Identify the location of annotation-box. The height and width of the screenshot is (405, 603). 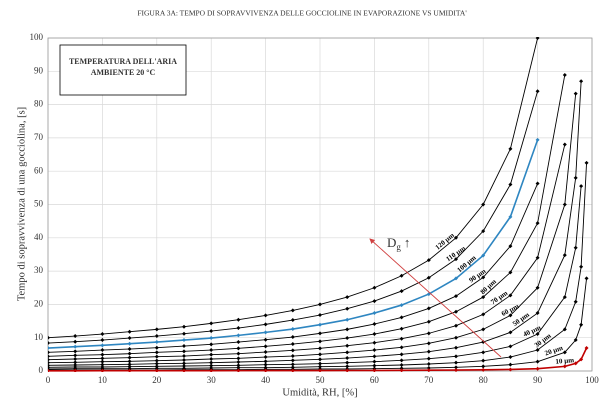
(123, 70).